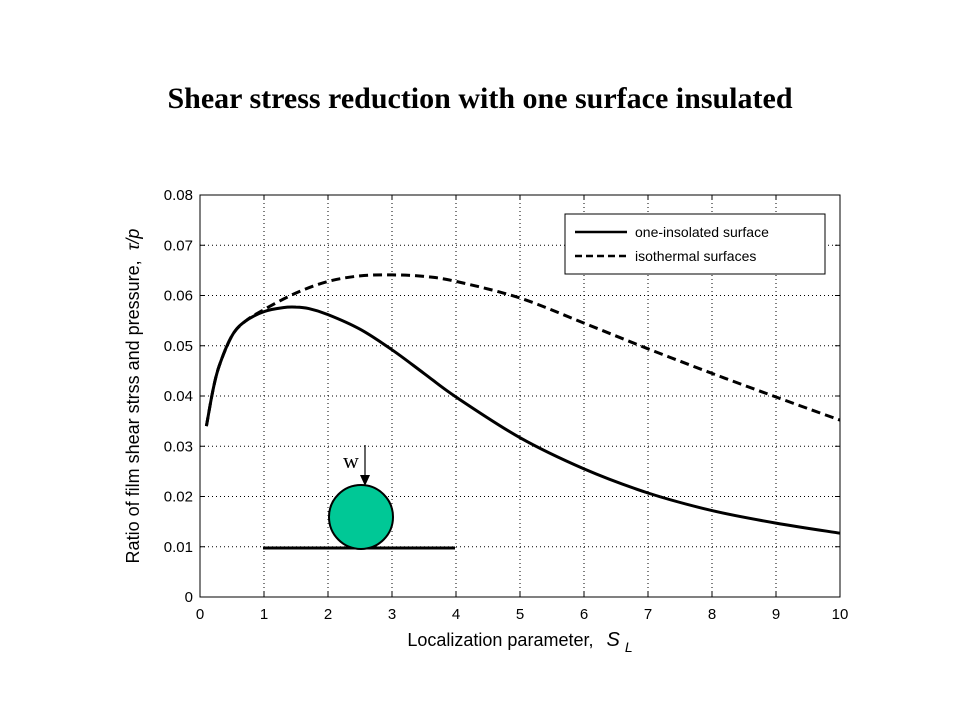  What do you see at coordinates (365, 480) in the screenshot?
I see `load-arrowhead-icon` at bounding box center [365, 480].